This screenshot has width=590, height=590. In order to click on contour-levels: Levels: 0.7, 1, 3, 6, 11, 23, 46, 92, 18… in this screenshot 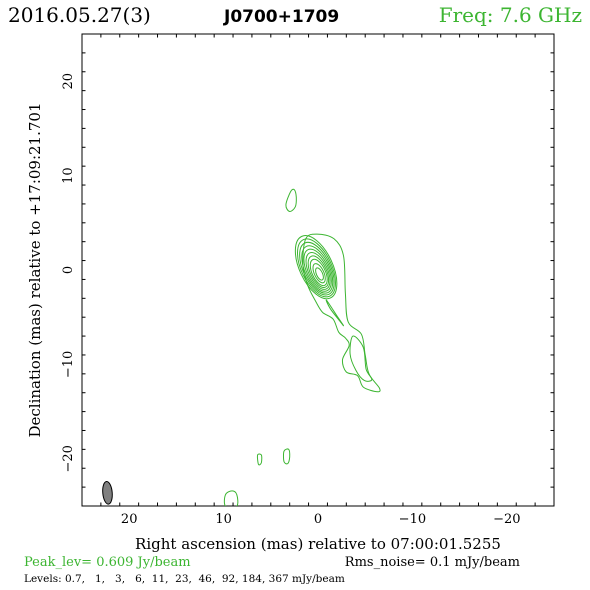, I will do `click(184, 579)`.